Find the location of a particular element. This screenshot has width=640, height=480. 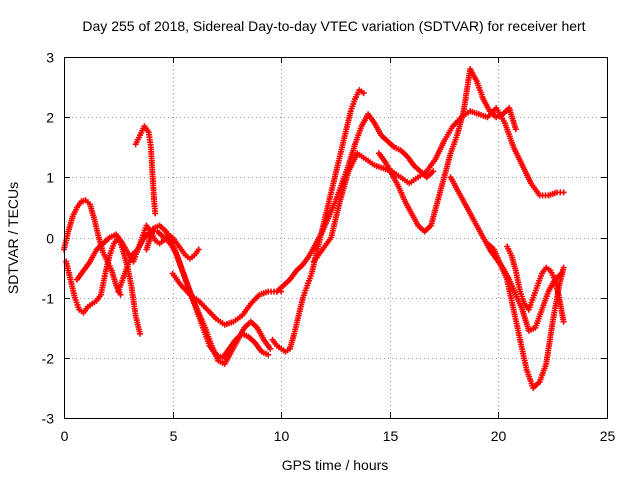

series-line is located at coordinates (318, 221).